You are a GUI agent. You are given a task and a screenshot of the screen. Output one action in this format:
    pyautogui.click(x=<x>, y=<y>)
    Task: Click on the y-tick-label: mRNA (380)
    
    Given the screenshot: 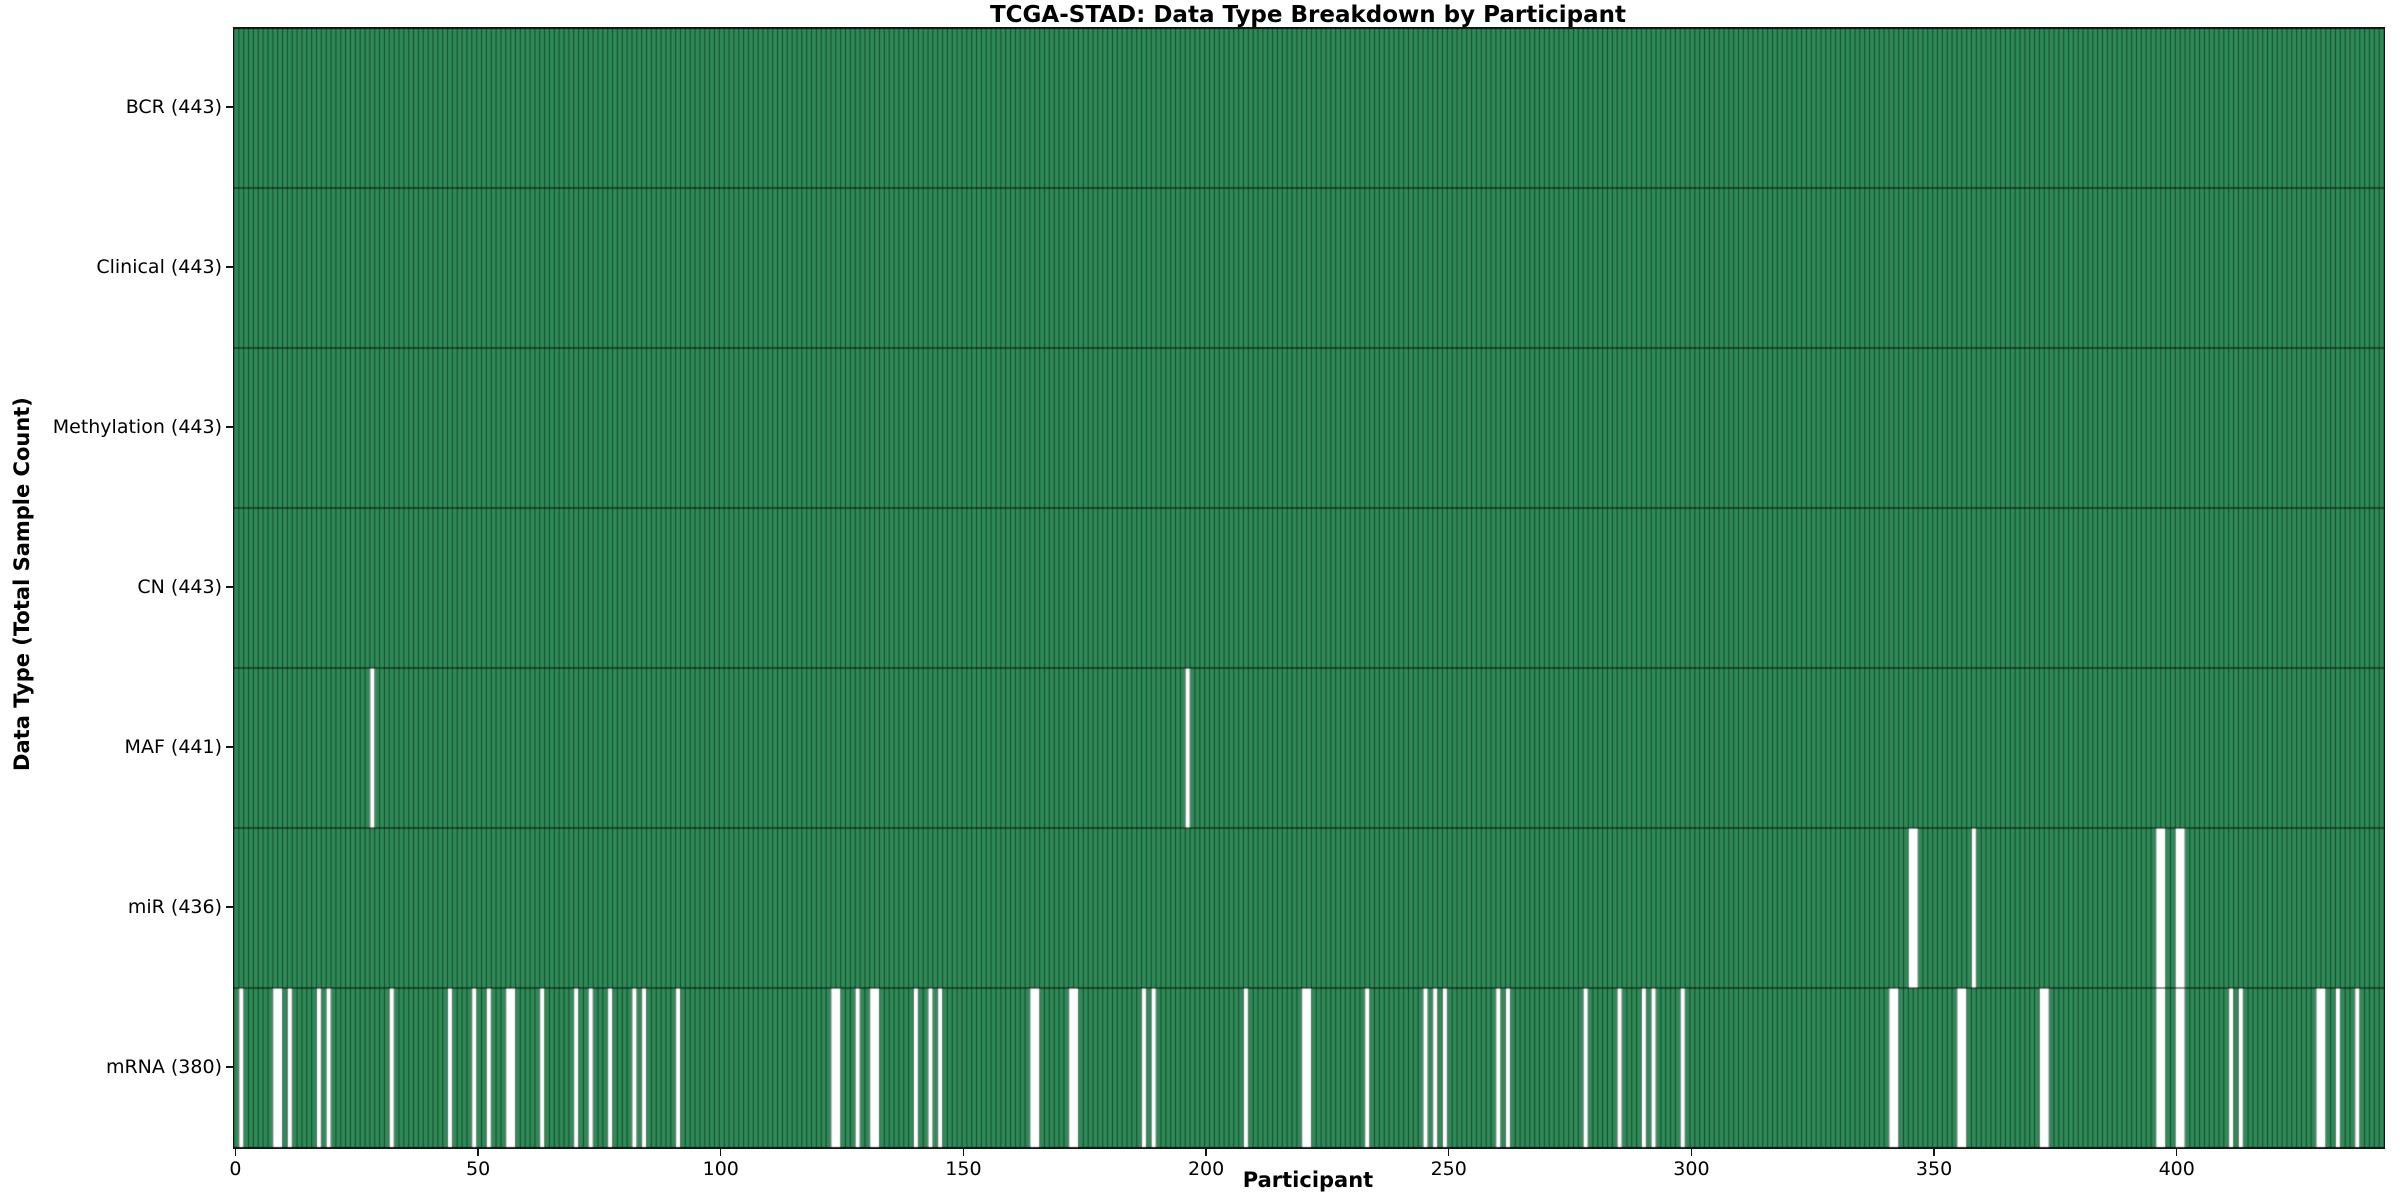 What is the action you would take?
    pyautogui.click(x=163, y=1067)
    